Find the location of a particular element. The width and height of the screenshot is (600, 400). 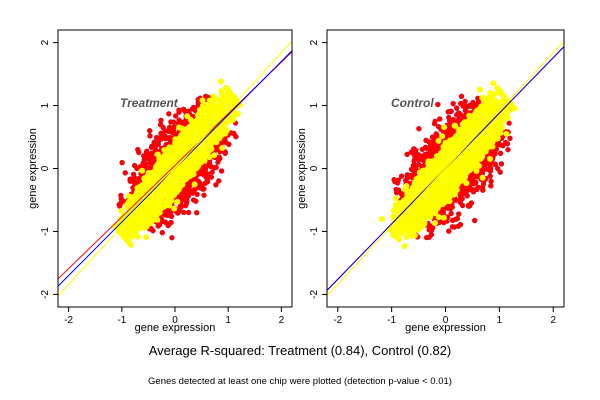

y-tick-label: 2 is located at coordinates (45, 42).